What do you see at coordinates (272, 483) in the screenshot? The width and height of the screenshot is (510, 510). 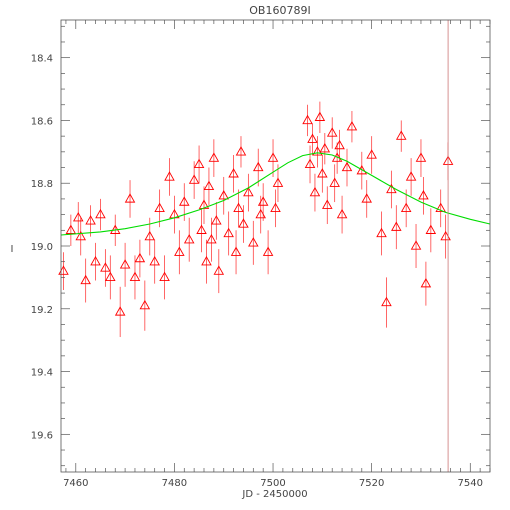 I see `x-tick-label: 7500` at bounding box center [272, 483].